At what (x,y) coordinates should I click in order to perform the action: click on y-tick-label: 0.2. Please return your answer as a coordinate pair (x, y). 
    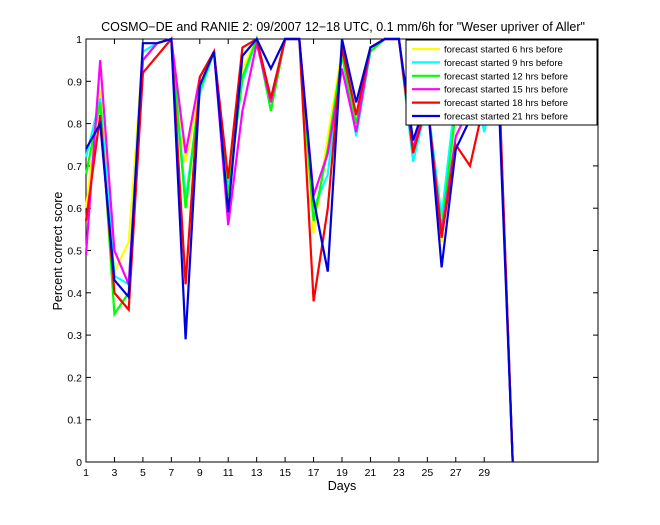
    Looking at the image, I should click on (74, 378).